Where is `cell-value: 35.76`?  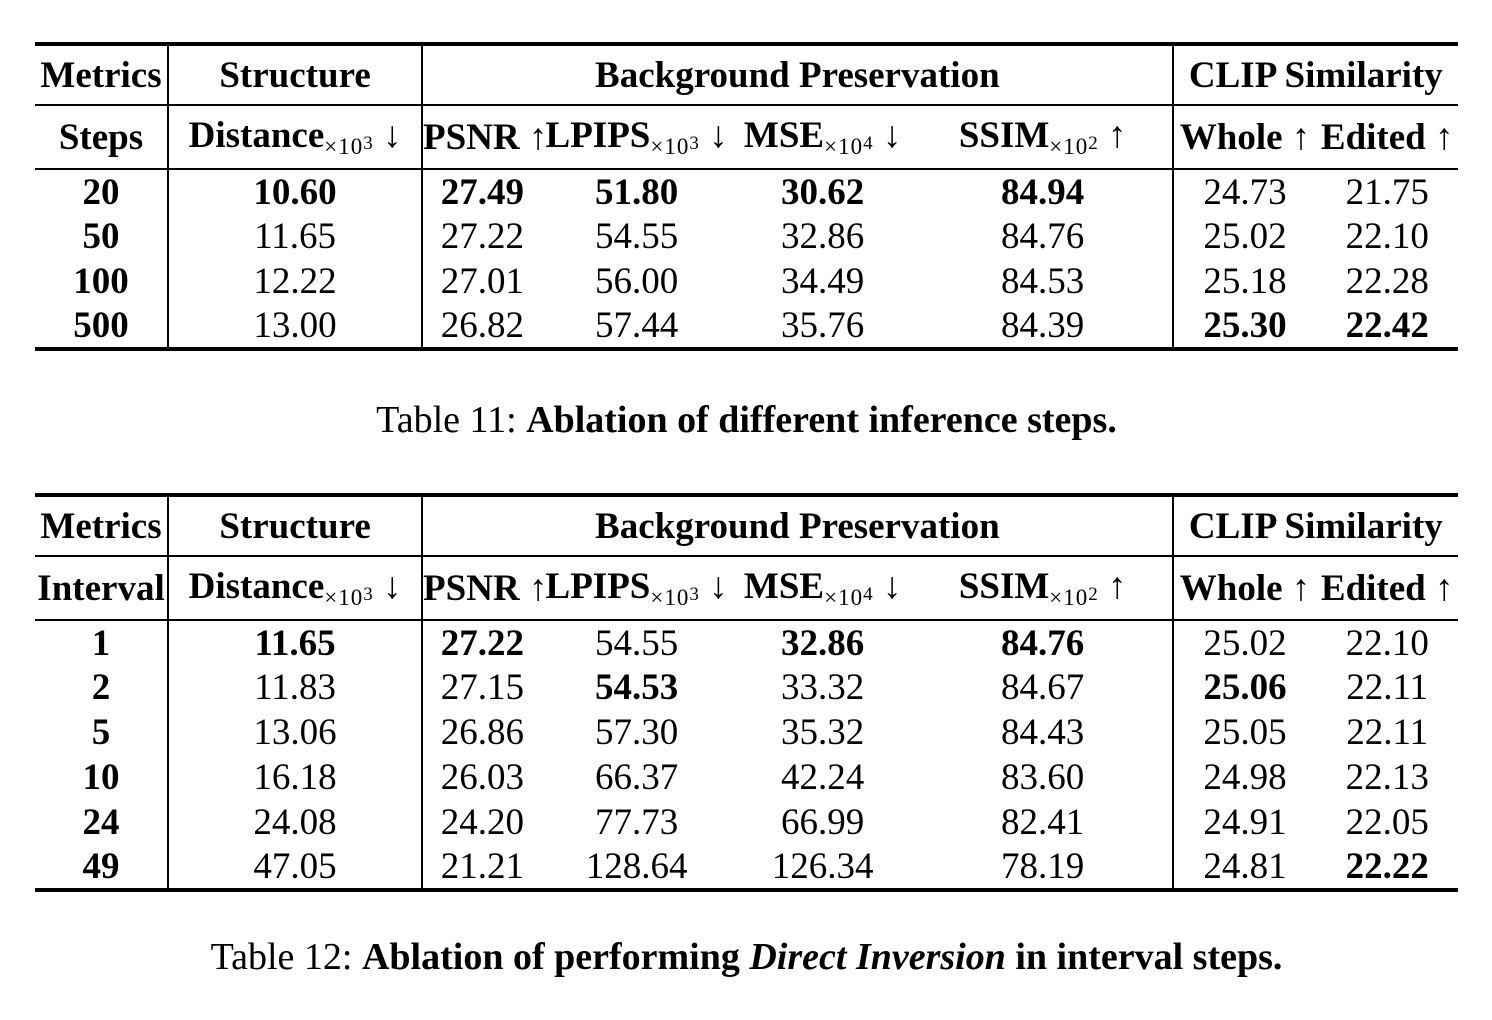
cell-value: 35.76 is located at coordinates (822, 325).